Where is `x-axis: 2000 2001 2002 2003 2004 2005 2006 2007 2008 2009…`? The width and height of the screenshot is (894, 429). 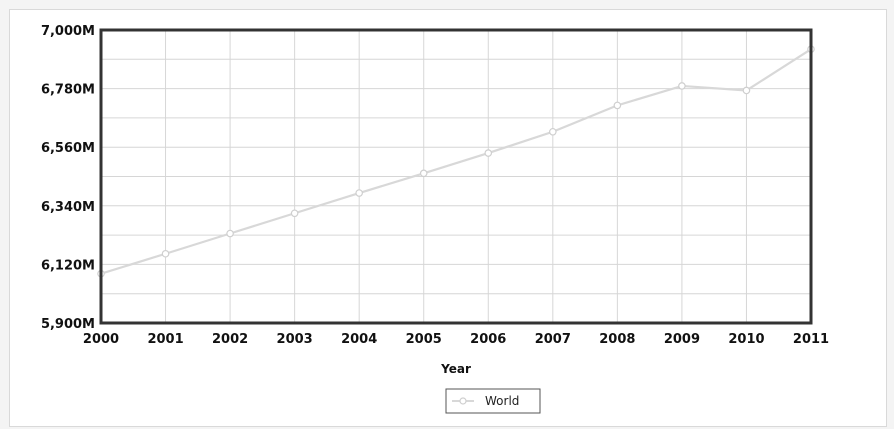
x-axis: 2000 2001 2002 2003 2004 2005 2006 2007 2008 2009… is located at coordinates (456, 339).